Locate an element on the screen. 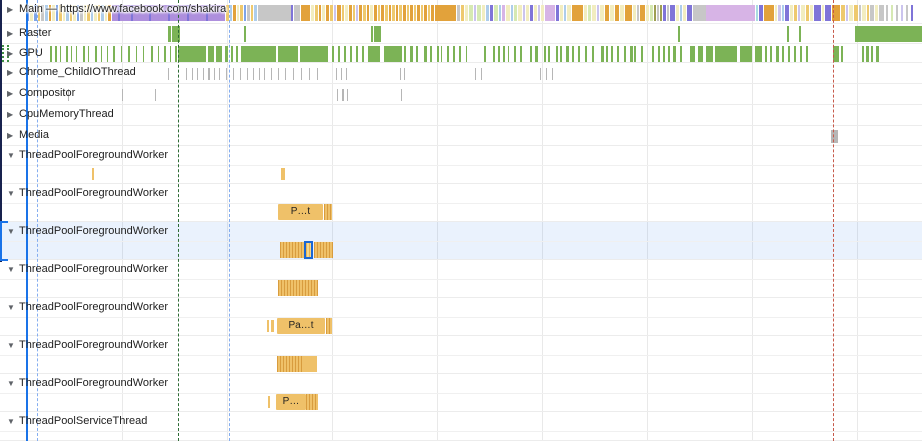 The width and height of the screenshot is (922, 441). track-header-service: ▼ ThreadPoolServiceThread is located at coordinates (73, 421).